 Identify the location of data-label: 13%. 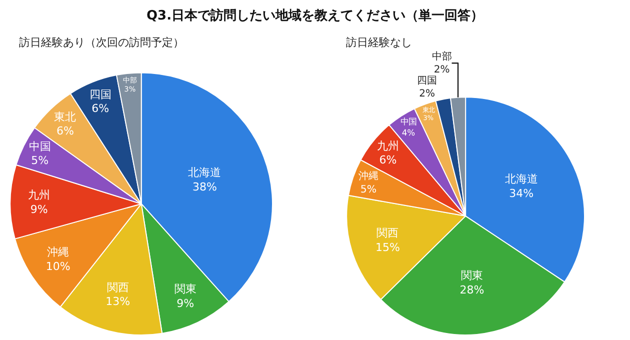
(118, 301).